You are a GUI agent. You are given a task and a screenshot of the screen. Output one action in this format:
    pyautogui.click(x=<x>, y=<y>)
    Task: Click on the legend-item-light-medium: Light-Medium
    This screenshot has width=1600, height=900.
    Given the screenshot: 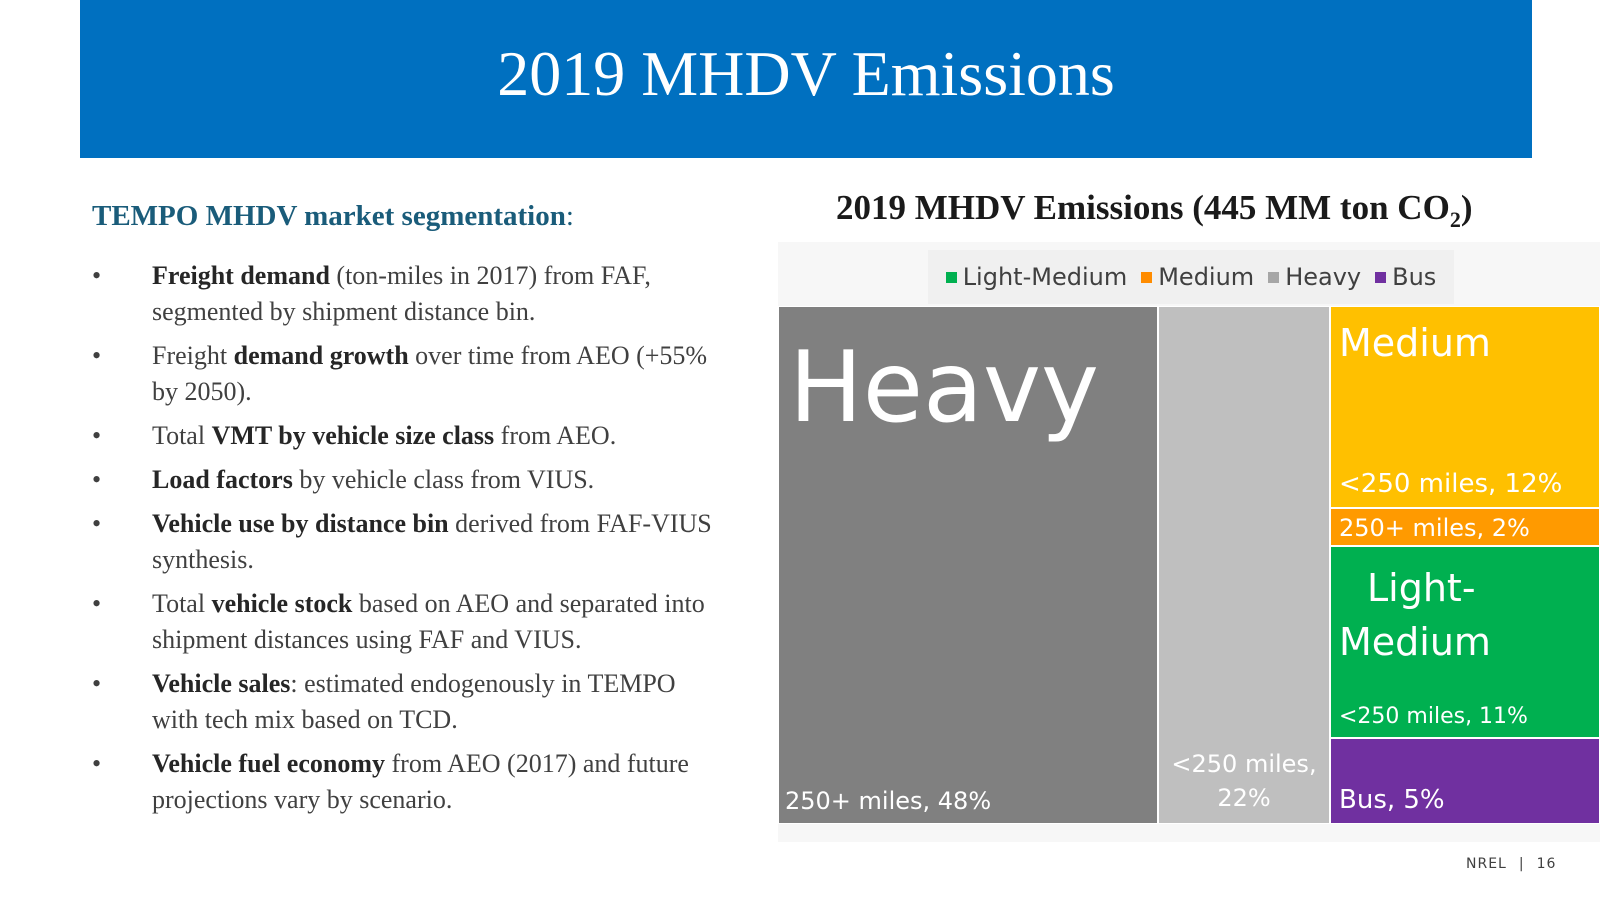 What is the action you would take?
    pyautogui.click(x=1036, y=277)
    